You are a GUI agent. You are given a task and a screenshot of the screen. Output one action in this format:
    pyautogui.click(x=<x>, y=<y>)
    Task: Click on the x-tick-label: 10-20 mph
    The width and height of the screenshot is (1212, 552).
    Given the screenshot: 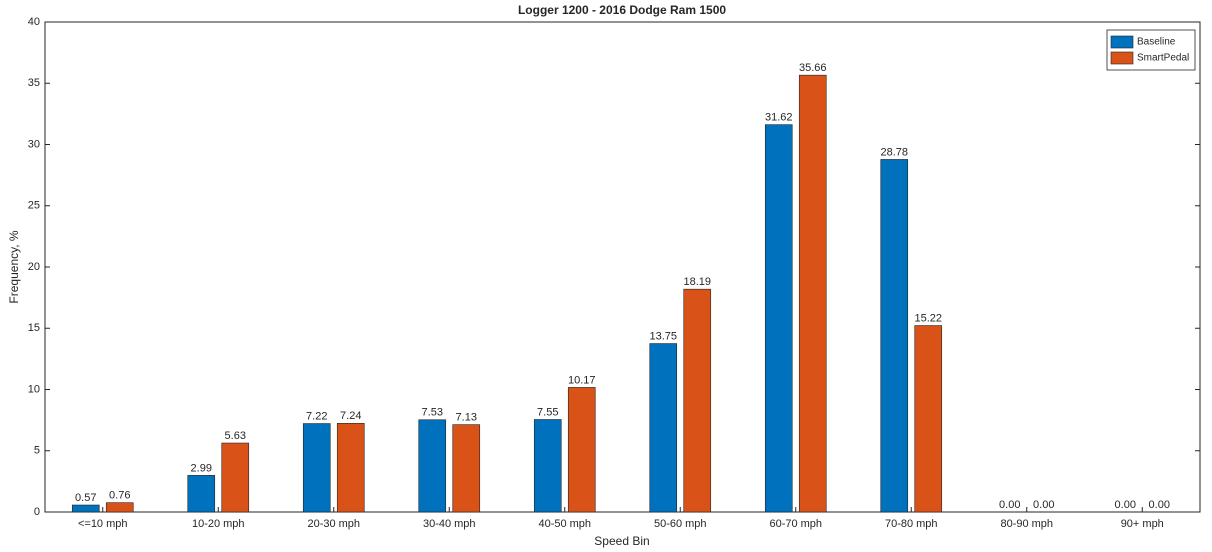 What is the action you would take?
    pyautogui.click(x=218, y=524)
    